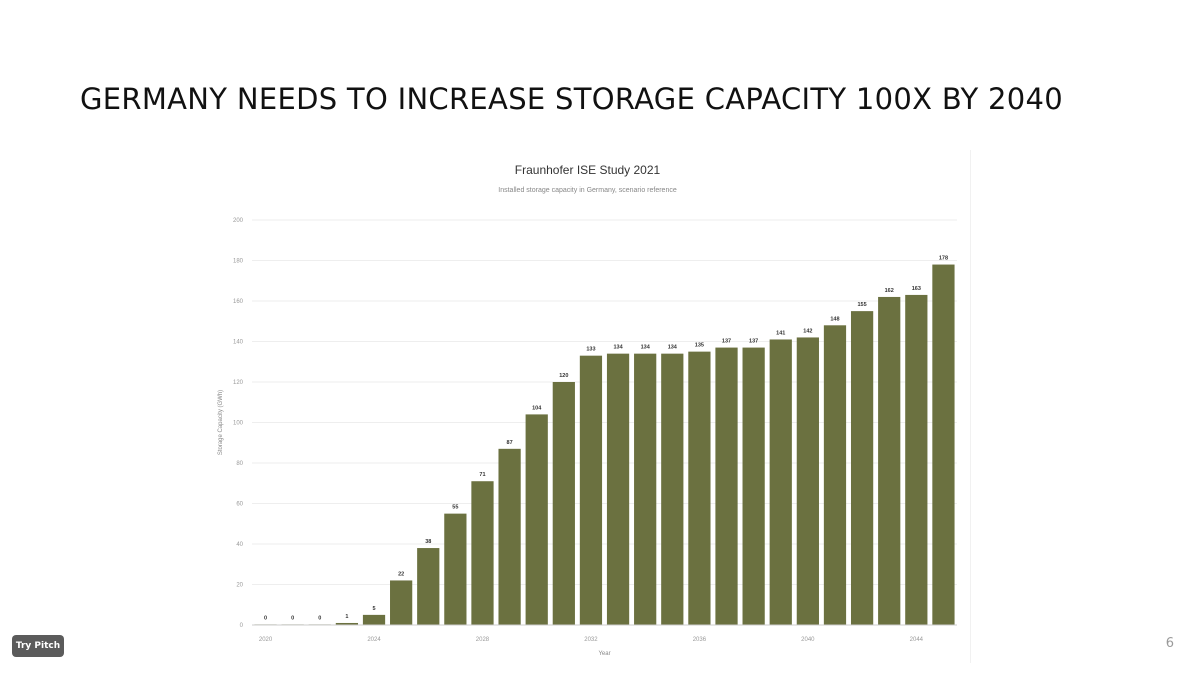  I want to click on y-tick-label: 160, so click(238, 302).